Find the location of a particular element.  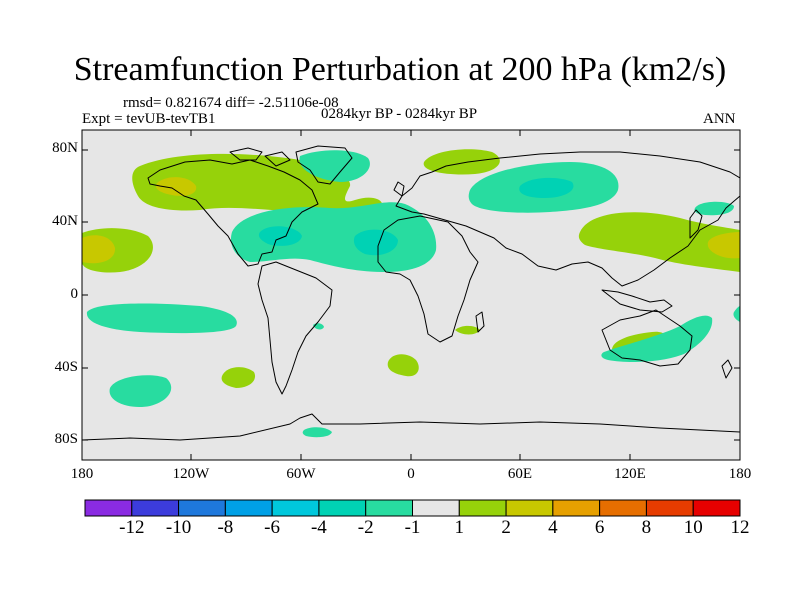

contour-negative-tasman is located at coordinates (736, 314).